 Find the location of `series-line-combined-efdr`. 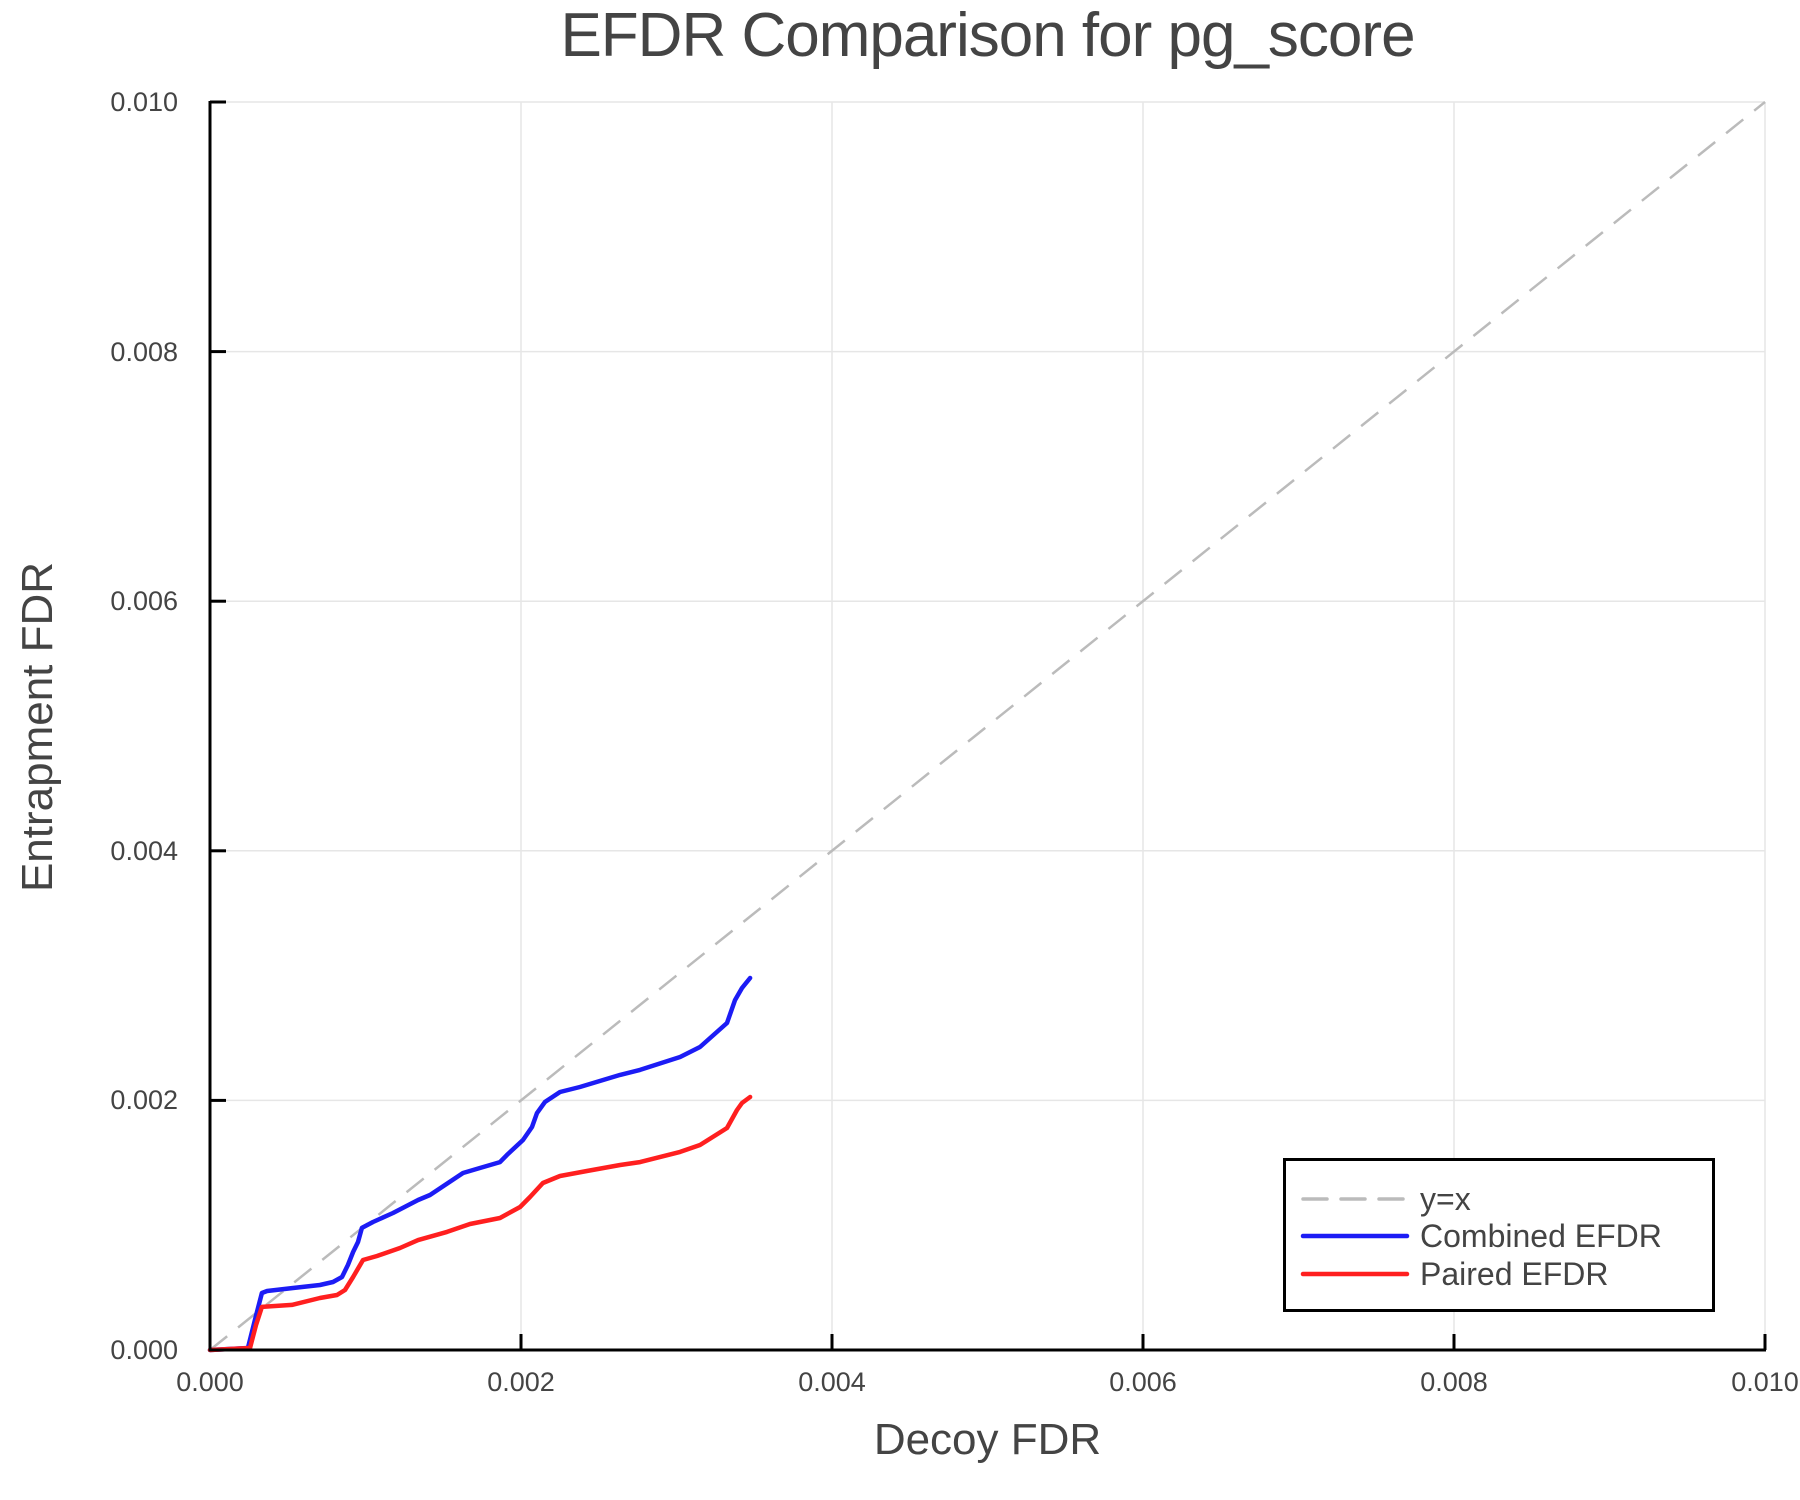

series-line-combined-efdr is located at coordinates (480, 1164).